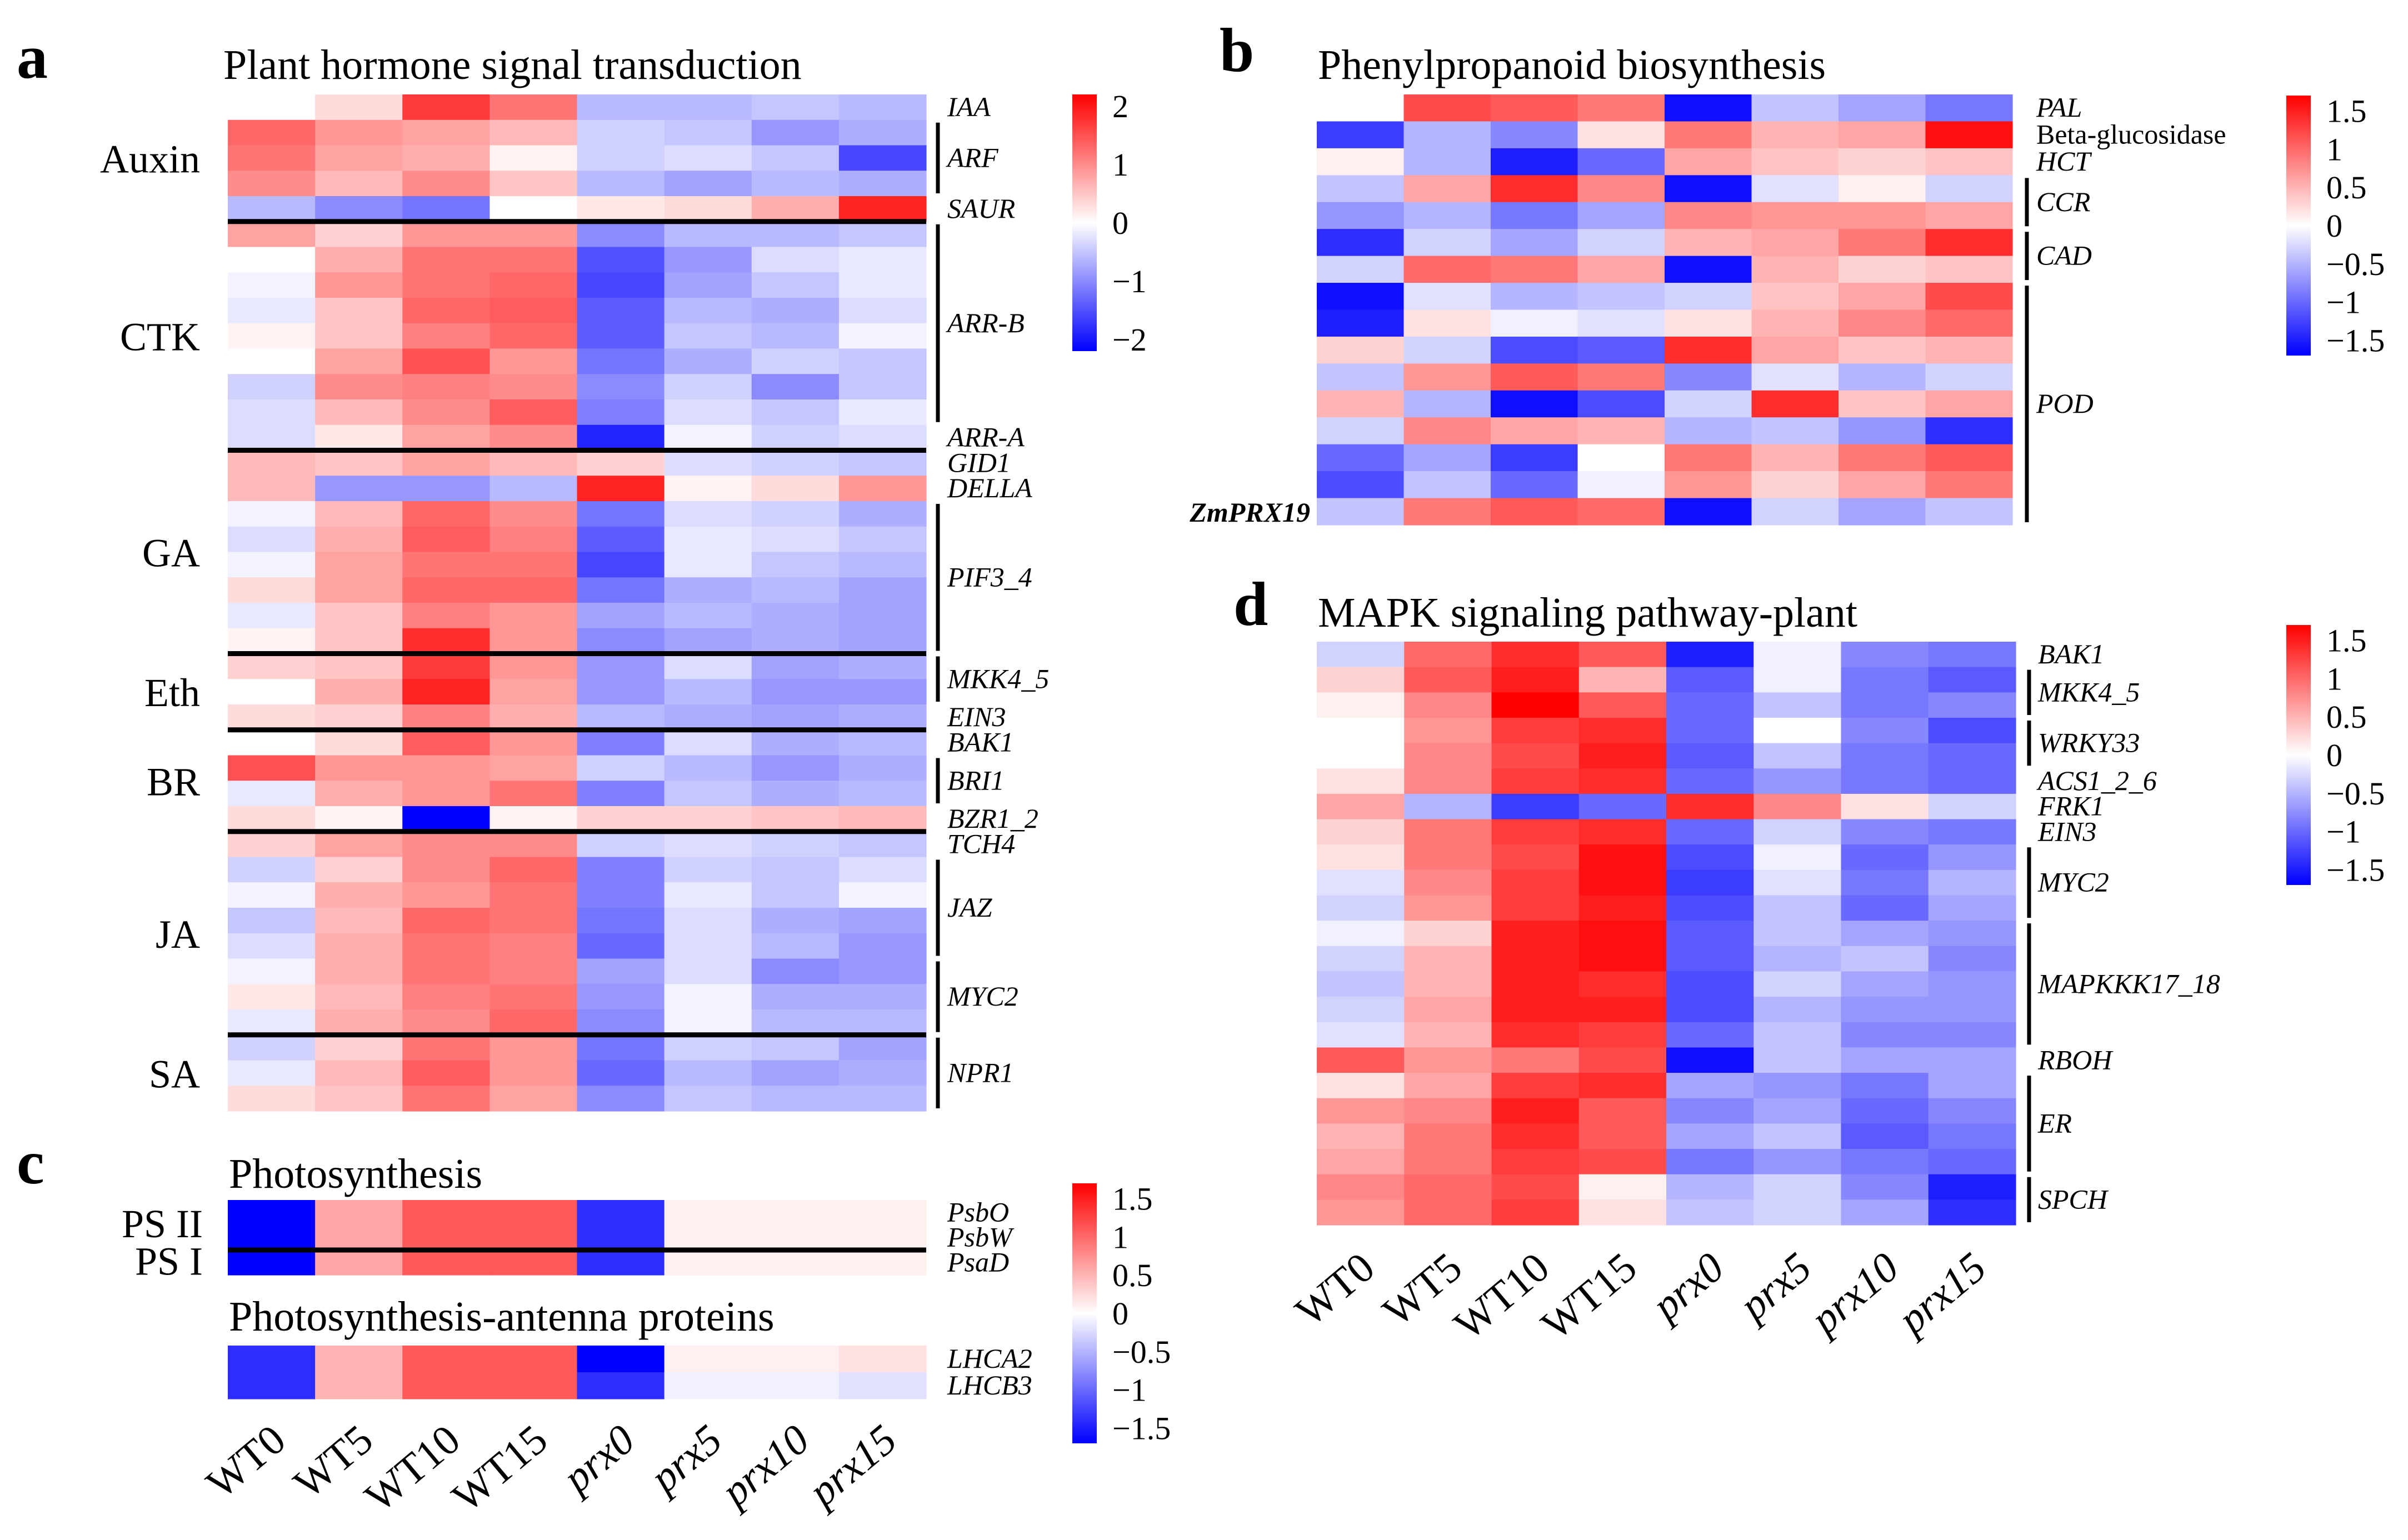 The height and width of the screenshot is (1540, 2408). What do you see at coordinates (1534, 485) in the screenshot?
I see `panel-b-cell-r14-c2` at bounding box center [1534, 485].